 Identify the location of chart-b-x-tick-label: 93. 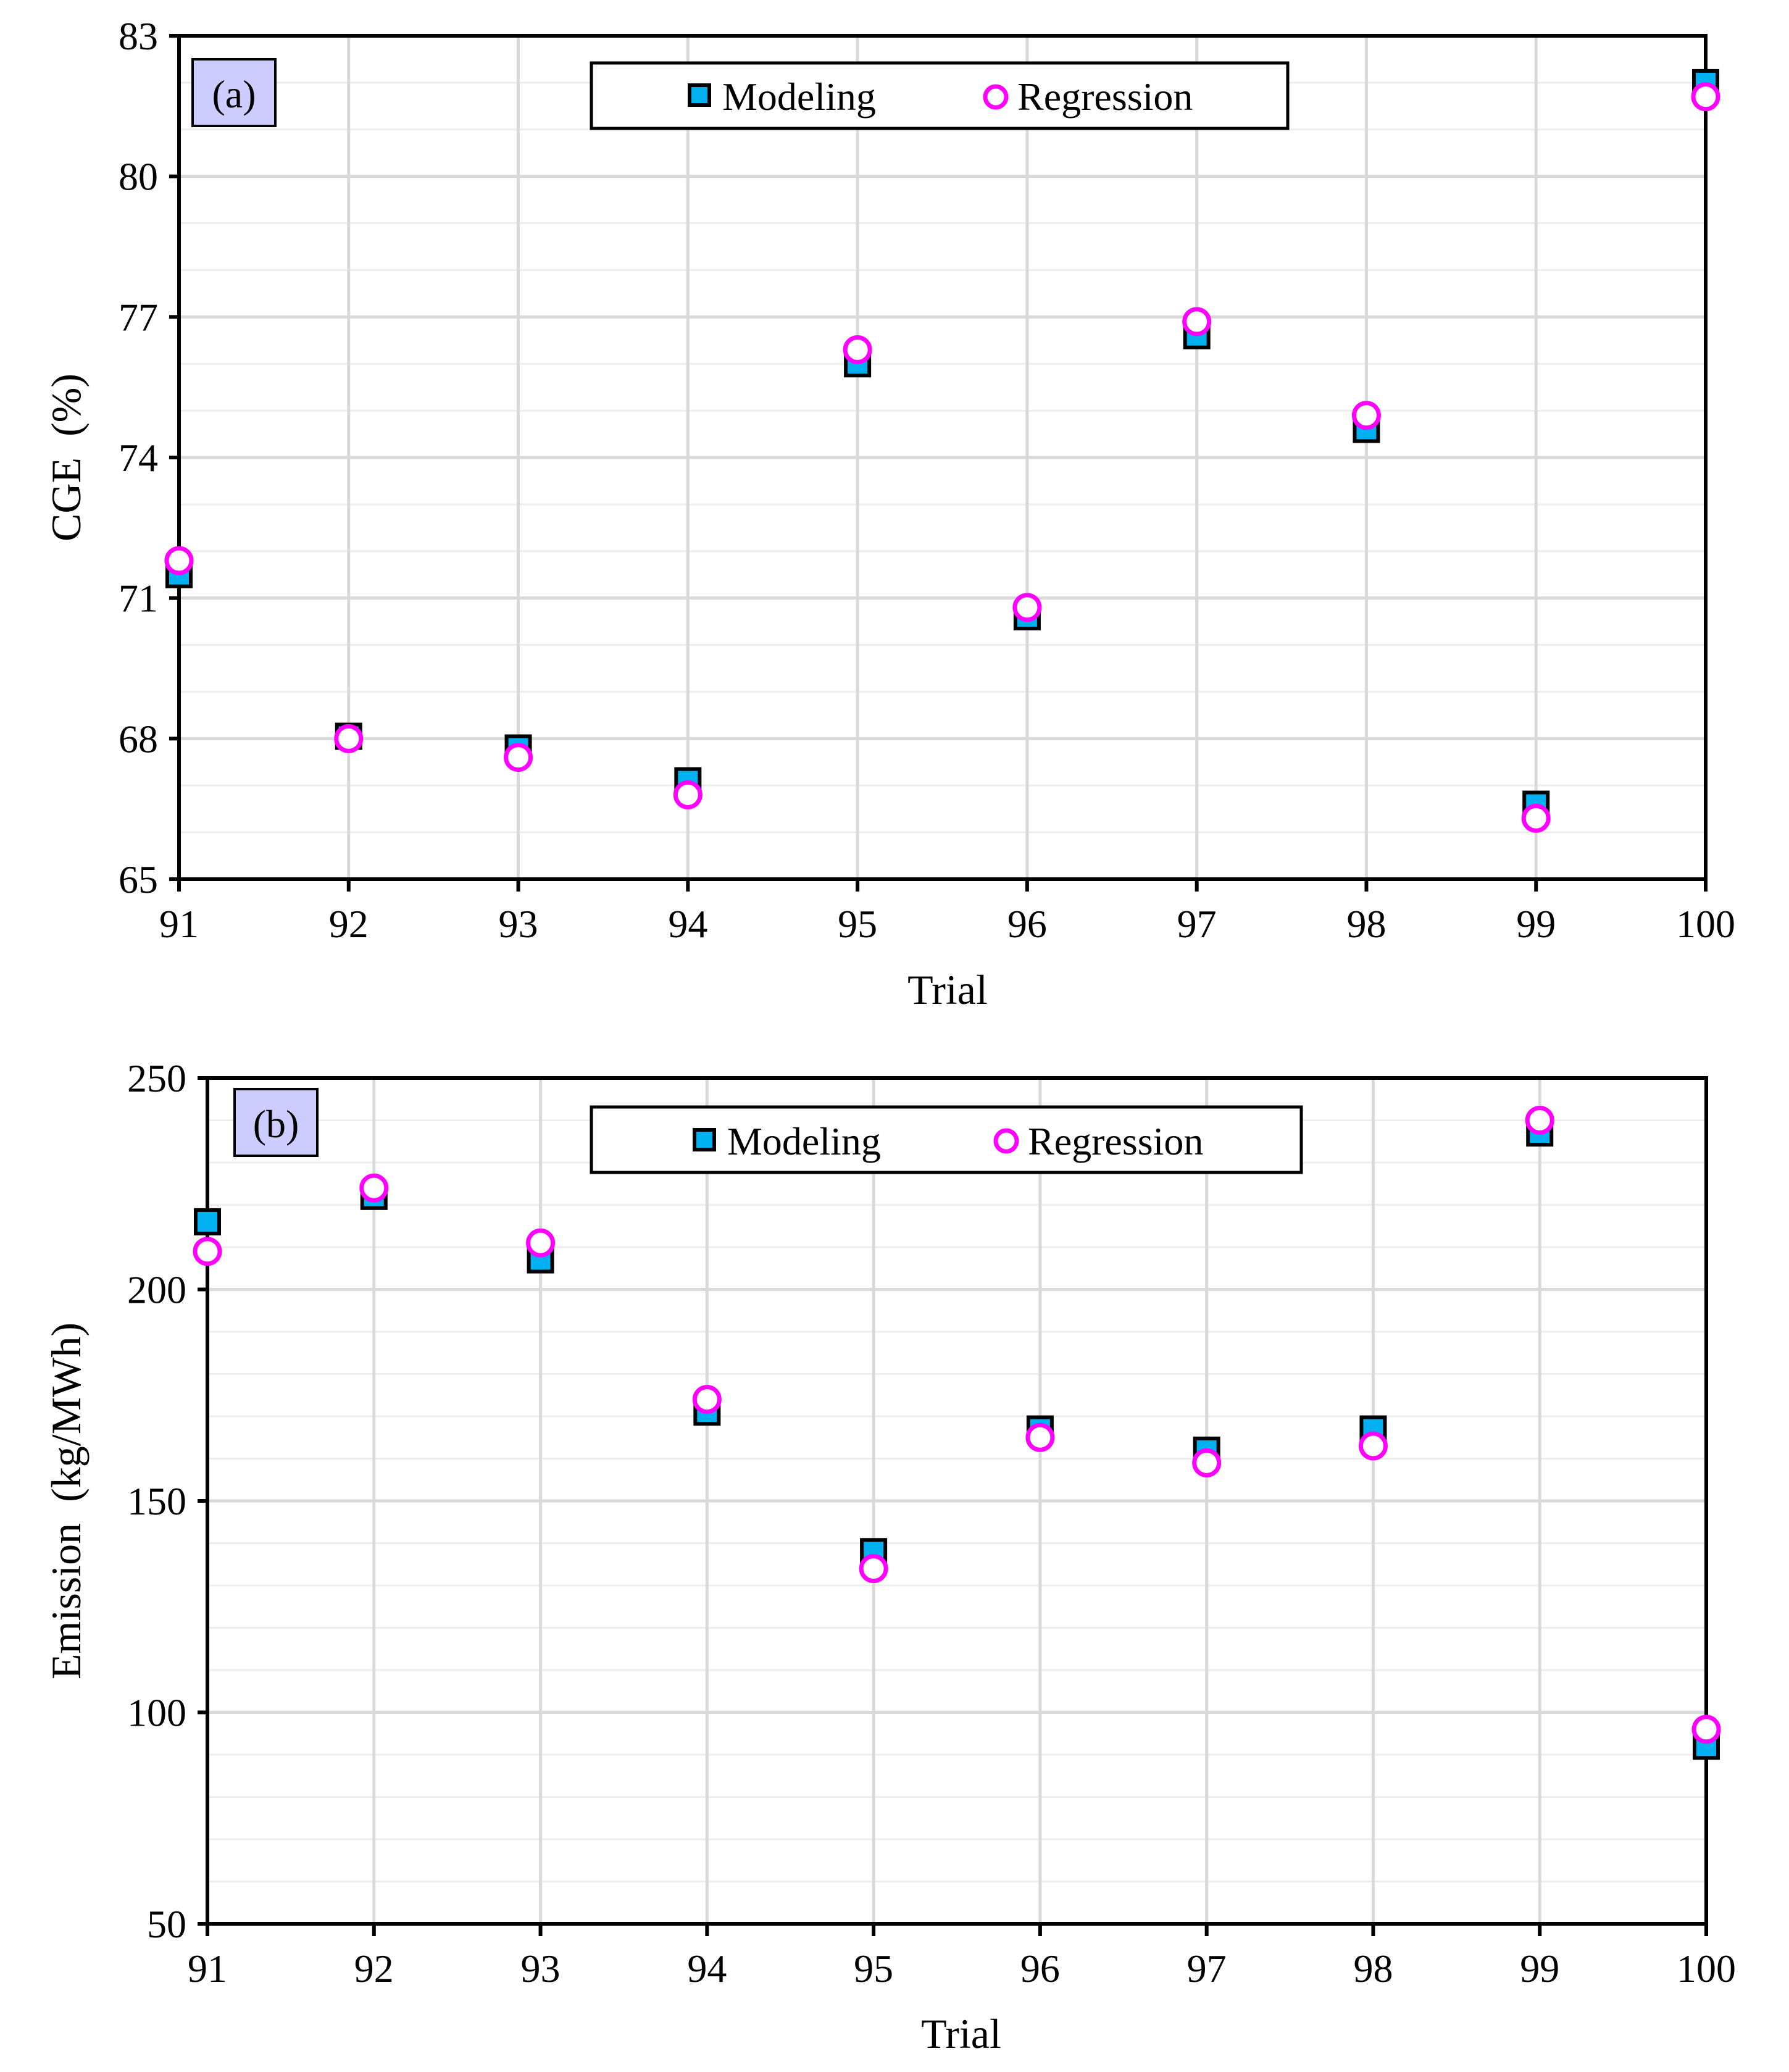
(541, 1969).